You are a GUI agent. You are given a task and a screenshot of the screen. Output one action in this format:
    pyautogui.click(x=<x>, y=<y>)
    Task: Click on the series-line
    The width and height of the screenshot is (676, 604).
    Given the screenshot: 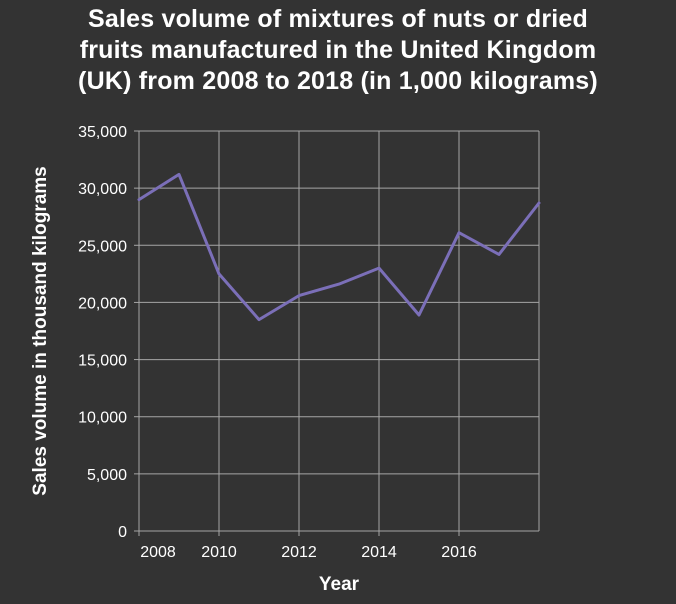 What is the action you would take?
    pyautogui.click(x=339, y=247)
    